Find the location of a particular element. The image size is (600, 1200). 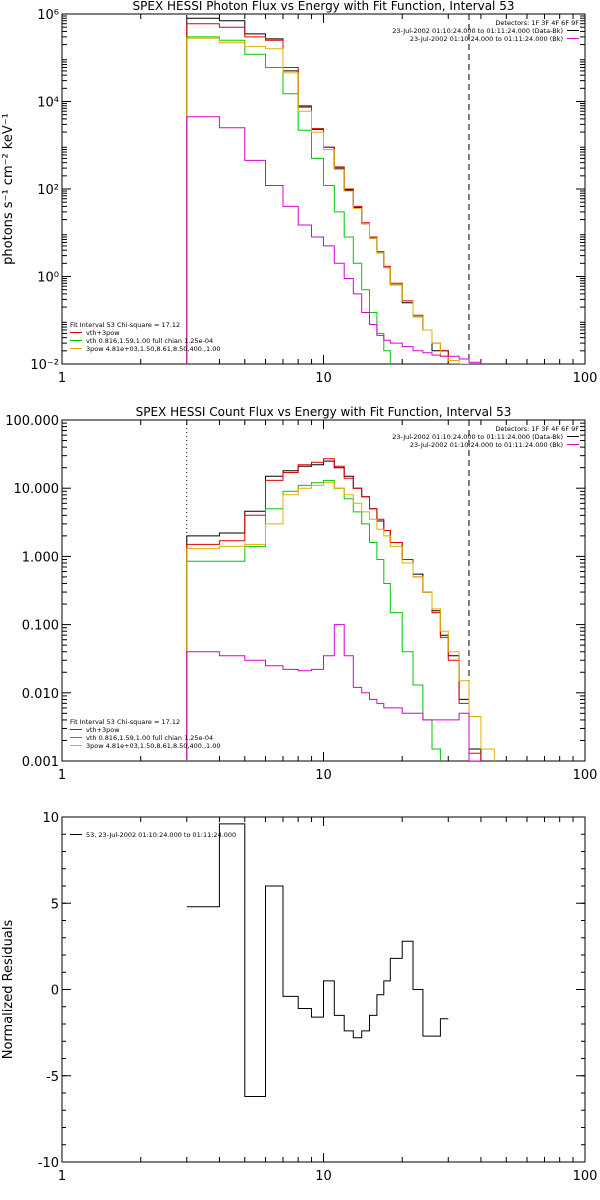

y-axis-label: Normalized Residuals is located at coordinates (8, 990).